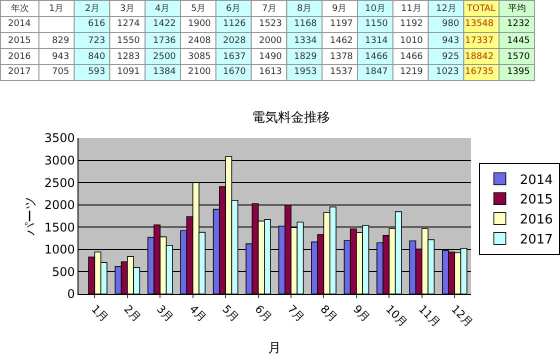 The image size is (560, 360). What do you see at coordinates (376, 41) in the screenshot?
I see `data-label: 1314` at bounding box center [376, 41].